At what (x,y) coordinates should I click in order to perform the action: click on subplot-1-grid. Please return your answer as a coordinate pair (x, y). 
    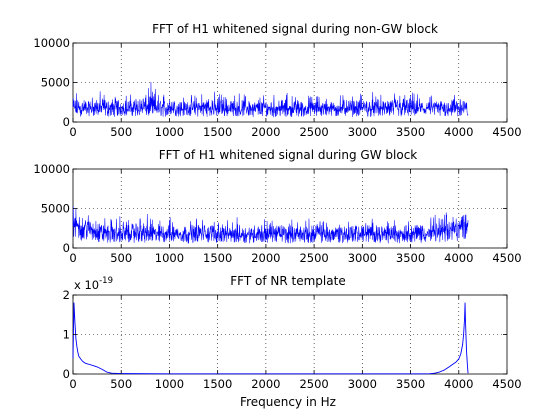
    Looking at the image, I should click on (290, 82).